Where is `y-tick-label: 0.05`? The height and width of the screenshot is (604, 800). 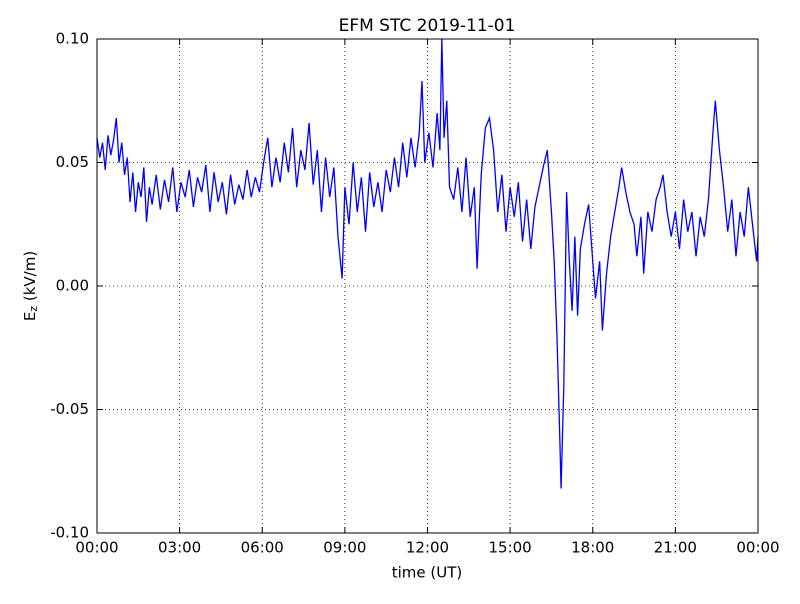
y-tick-label: 0.05 is located at coordinates (72, 162).